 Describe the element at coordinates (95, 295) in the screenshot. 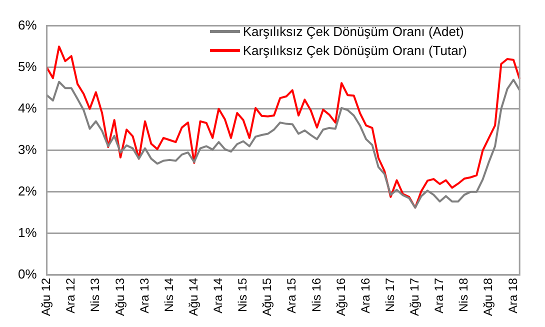

I see `x-tick-label: Nis 13` at that location.